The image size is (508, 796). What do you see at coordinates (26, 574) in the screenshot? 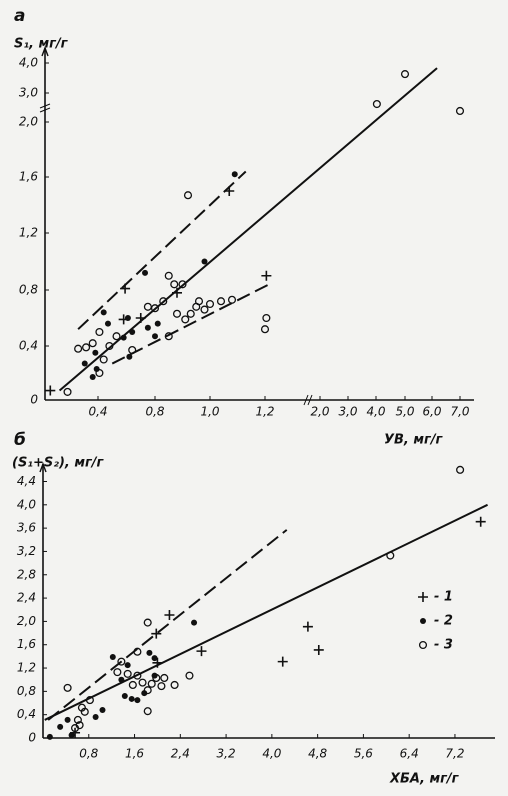
I see `y-tick-label: 2,8` at bounding box center [26, 574].